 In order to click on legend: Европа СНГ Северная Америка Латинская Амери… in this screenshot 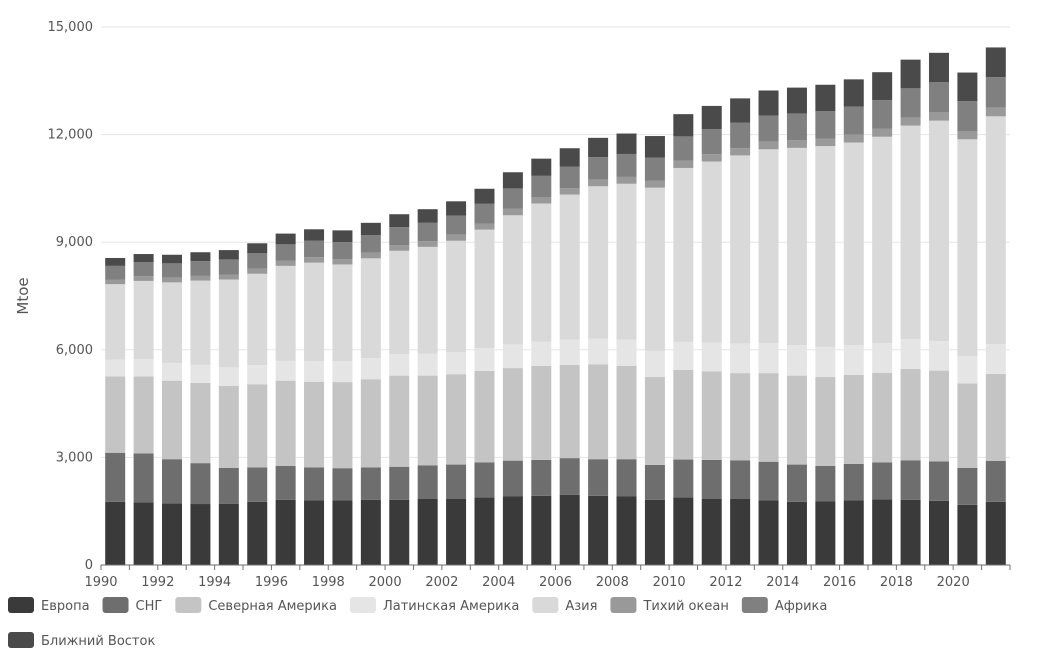, I will do `click(417, 623)`.